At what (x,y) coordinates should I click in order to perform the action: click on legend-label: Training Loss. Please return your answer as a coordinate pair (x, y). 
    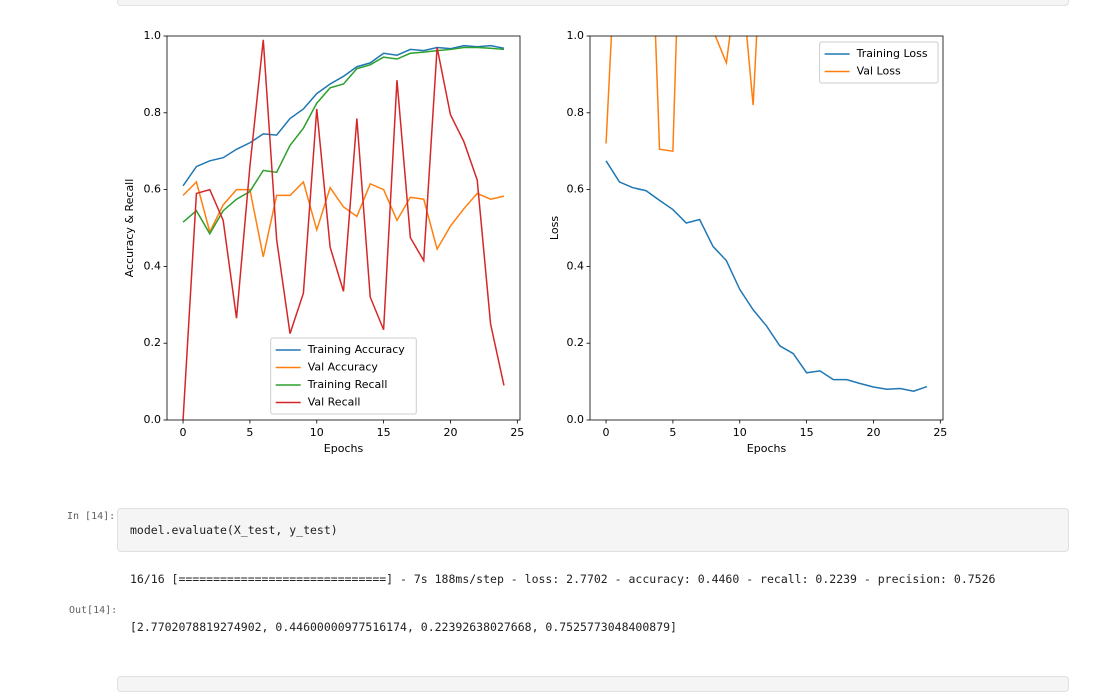
    Looking at the image, I should click on (892, 53).